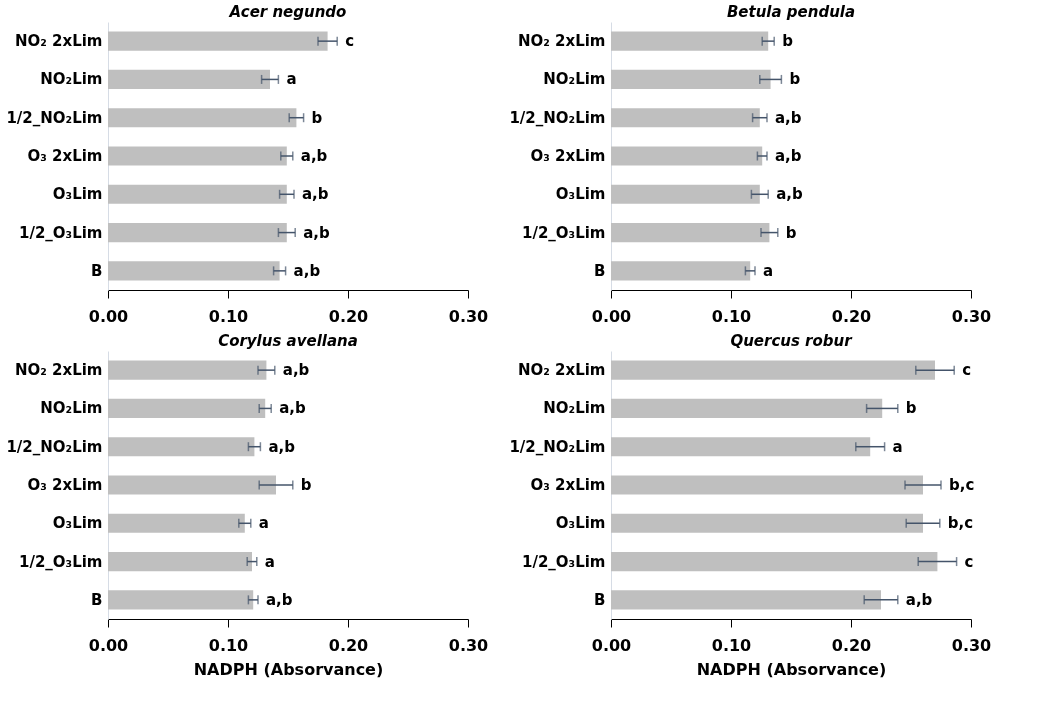 This screenshot has width=1063, height=704. Describe the element at coordinates (791, 669) in the screenshot. I see `x-axis-title: NADPH (Absorvance)` at that location.